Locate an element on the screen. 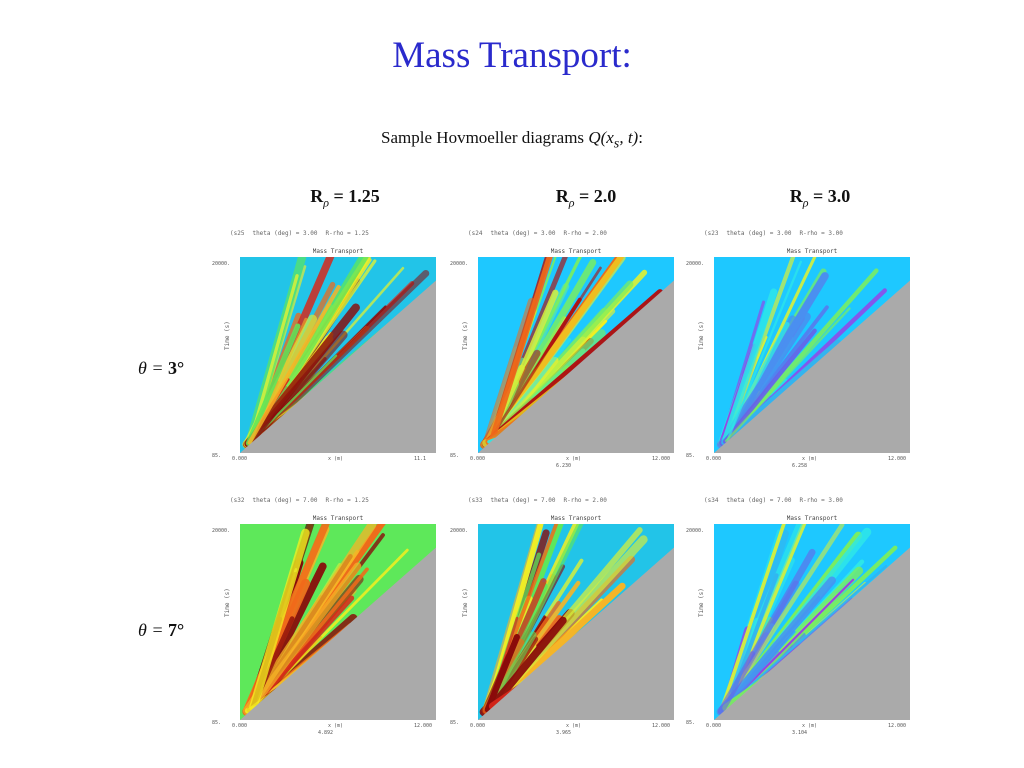  panel-header: (s25 theta (deg) = 3.00 R-rho = 1.25 is located at coordinates (299, 233).